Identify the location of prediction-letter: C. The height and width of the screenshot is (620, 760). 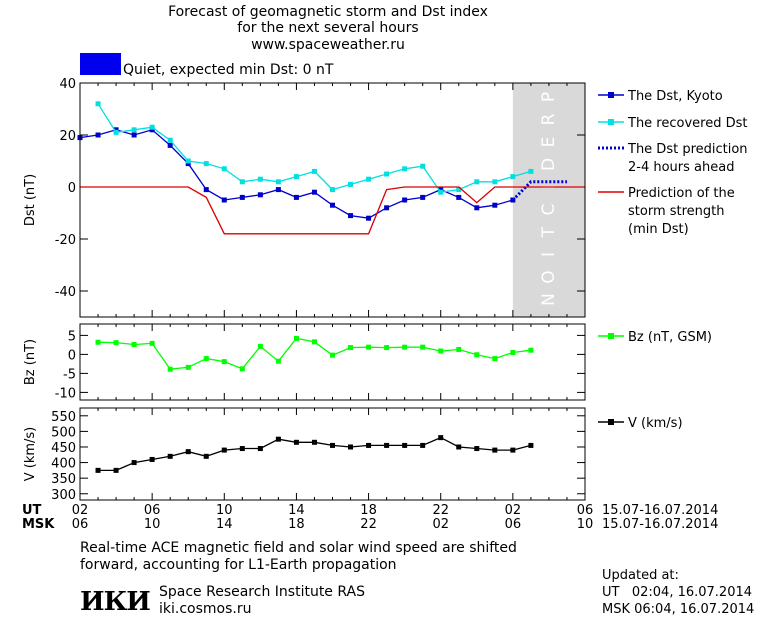
(549, 210).